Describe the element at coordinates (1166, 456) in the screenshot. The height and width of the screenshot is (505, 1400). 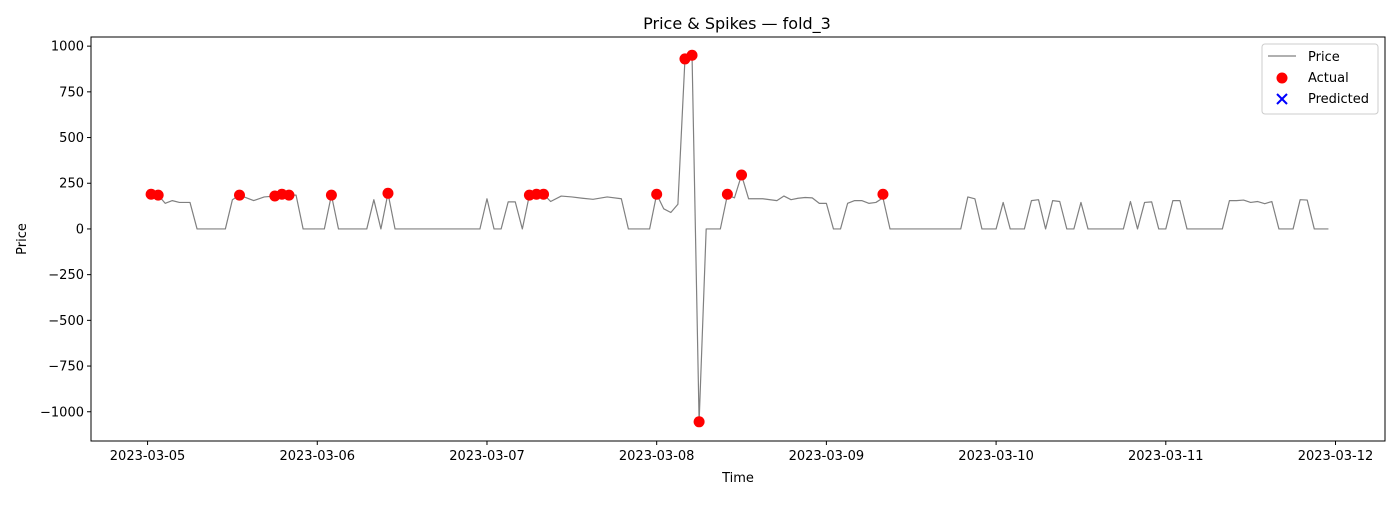
I see `x-tick-label: 2023-03-11` at that location.